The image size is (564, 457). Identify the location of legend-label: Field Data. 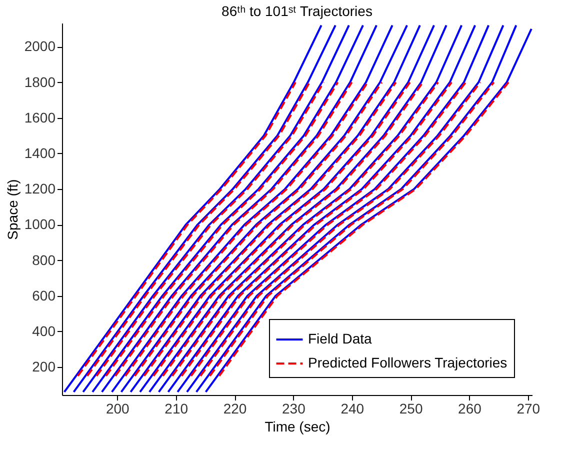
(340, 338).